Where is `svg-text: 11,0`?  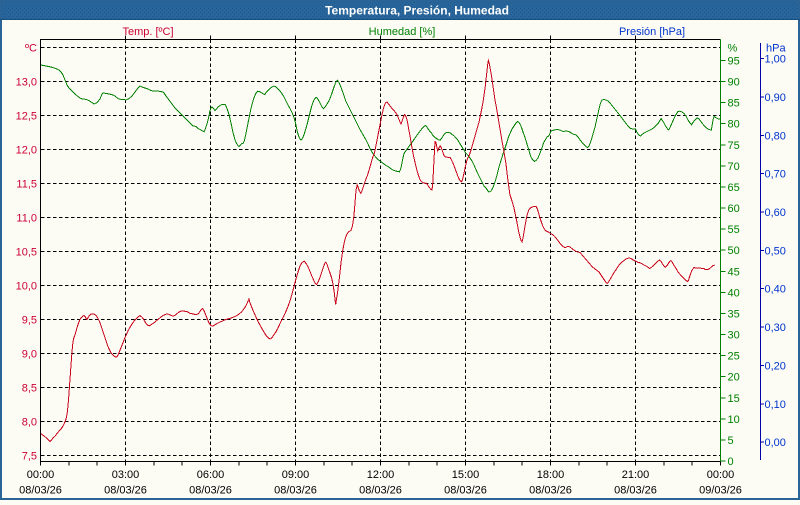 svg-text: 11,0 is located at coordinates (26, 219).